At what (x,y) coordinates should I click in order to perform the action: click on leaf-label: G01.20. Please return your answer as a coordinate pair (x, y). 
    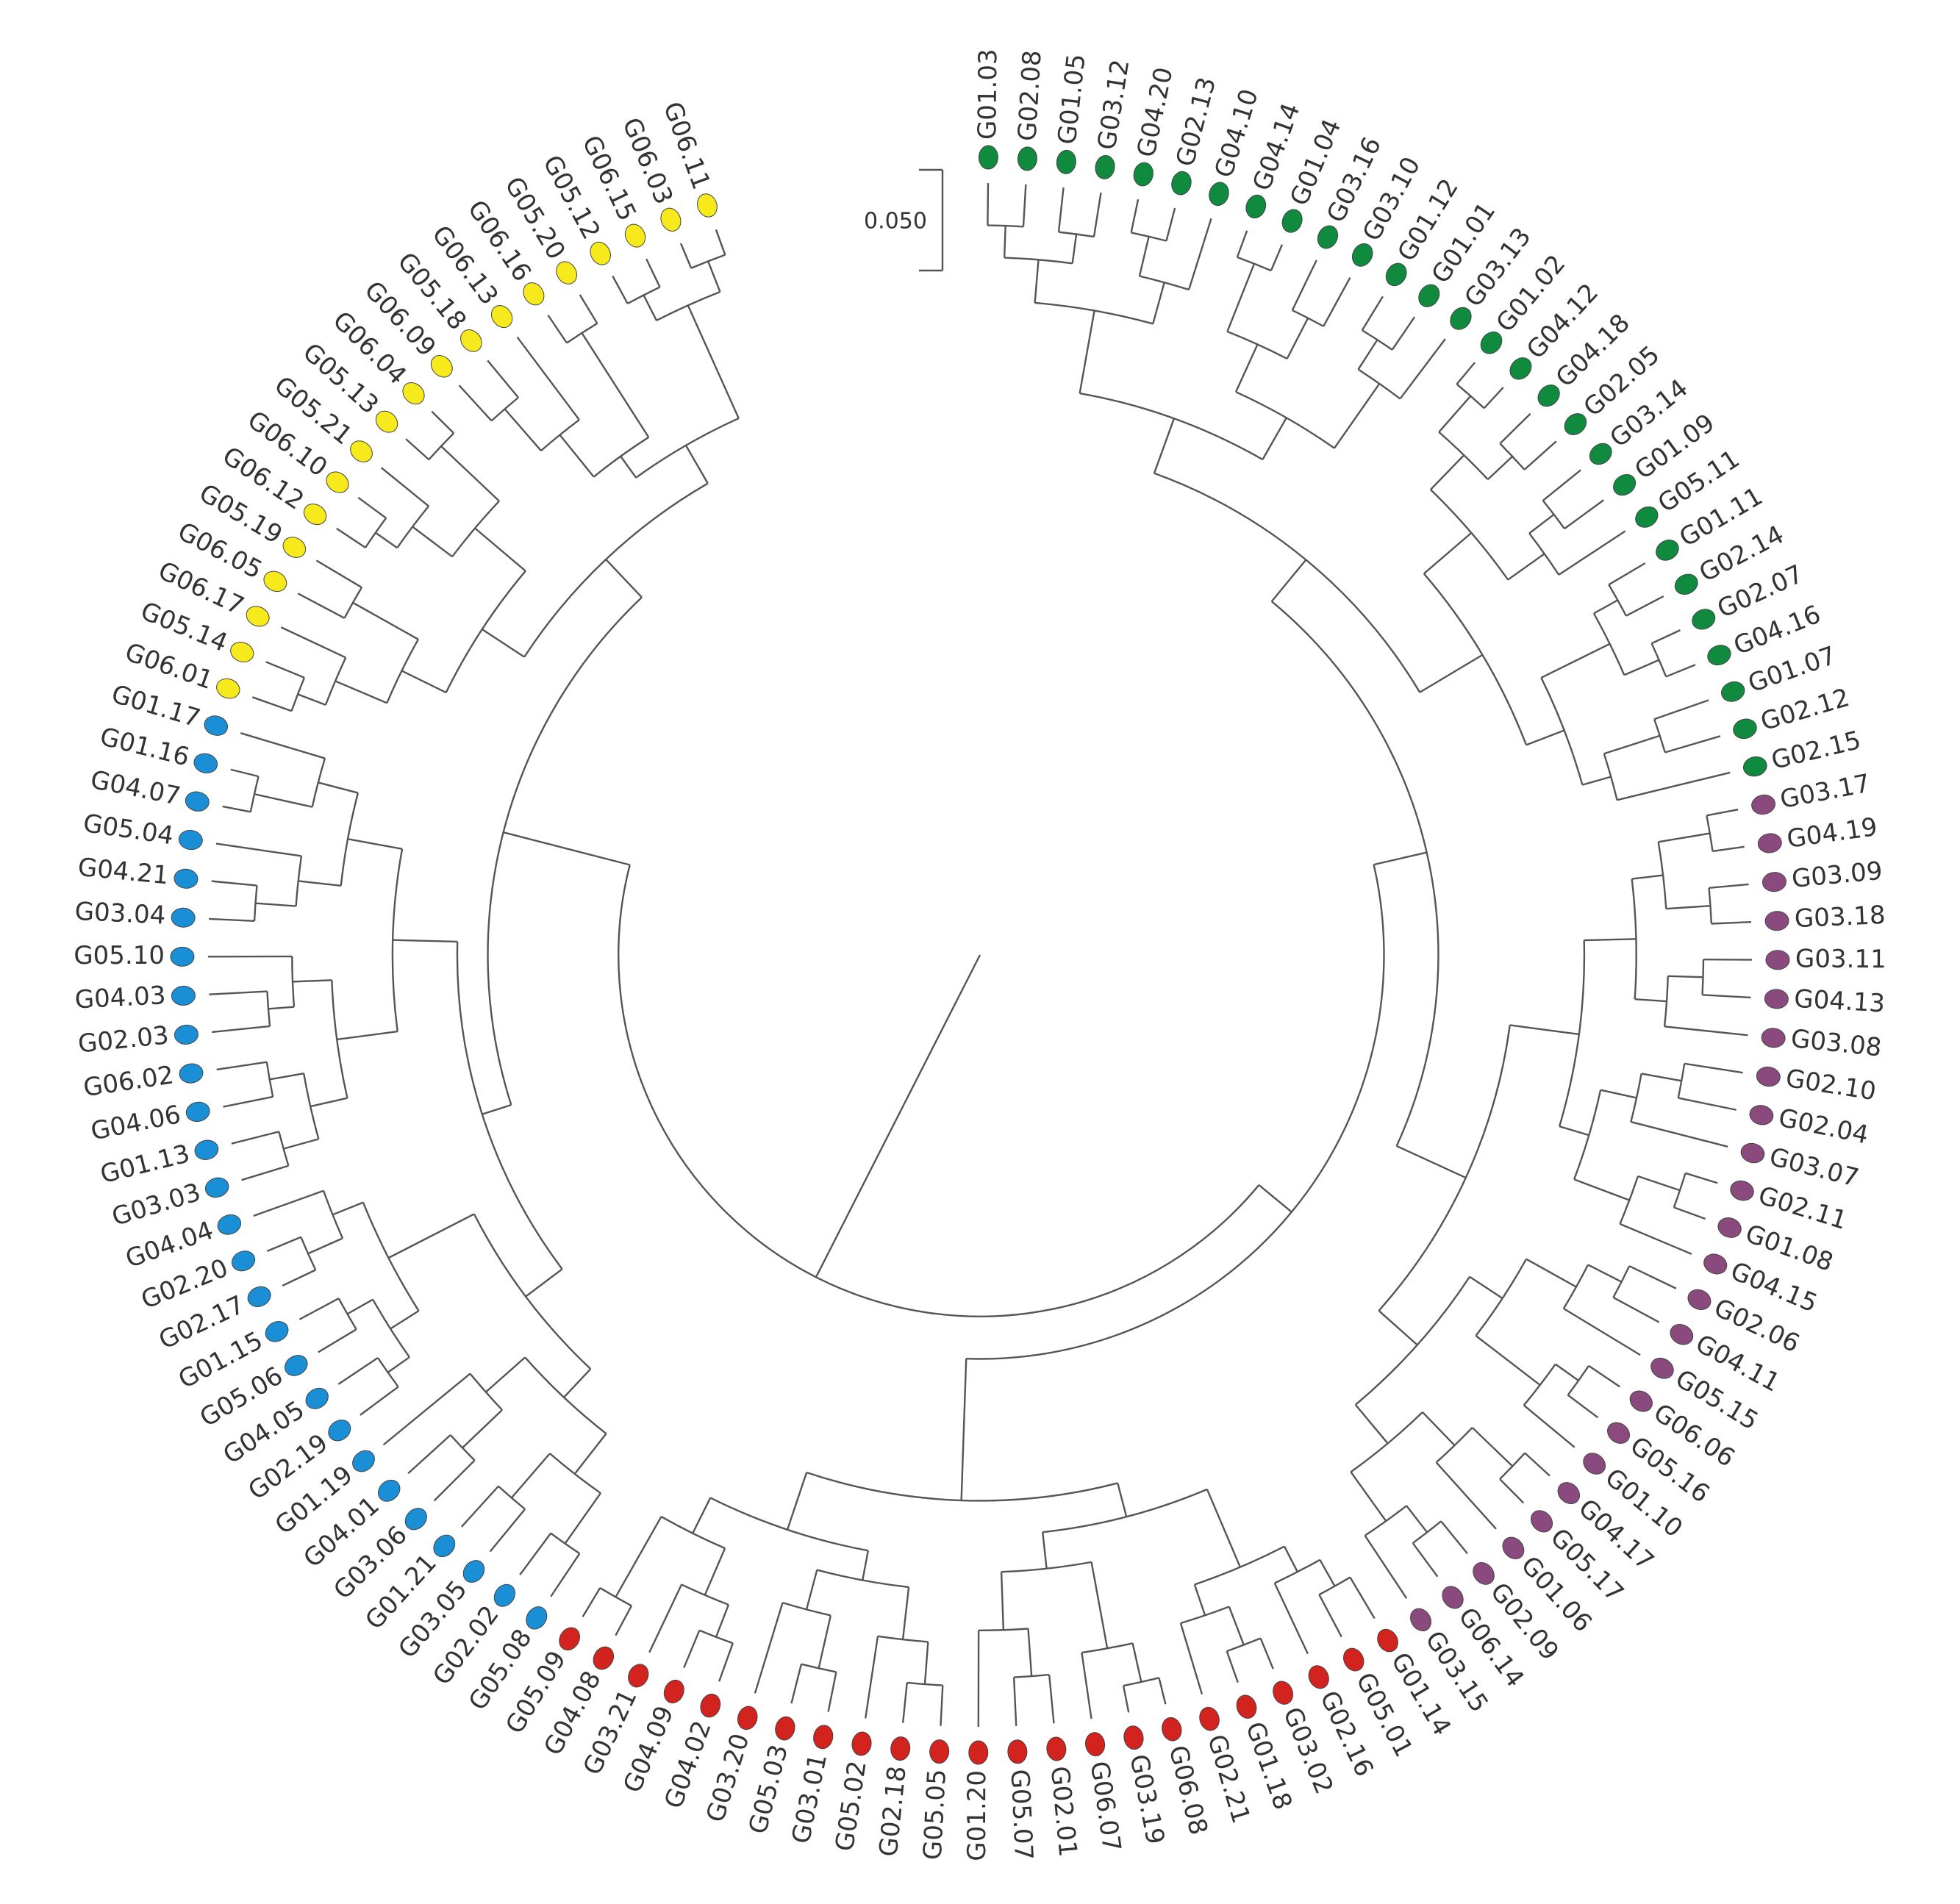
    Looking at the image, I should click on (977, 1816).